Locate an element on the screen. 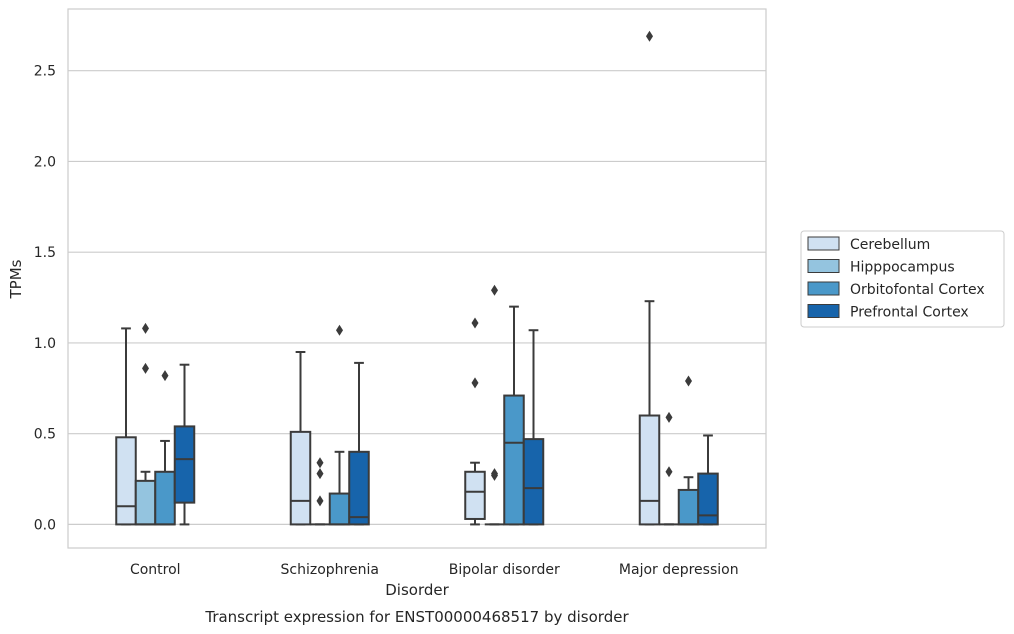  legend-label: Cerebellum is located at coordinates (890, 245).